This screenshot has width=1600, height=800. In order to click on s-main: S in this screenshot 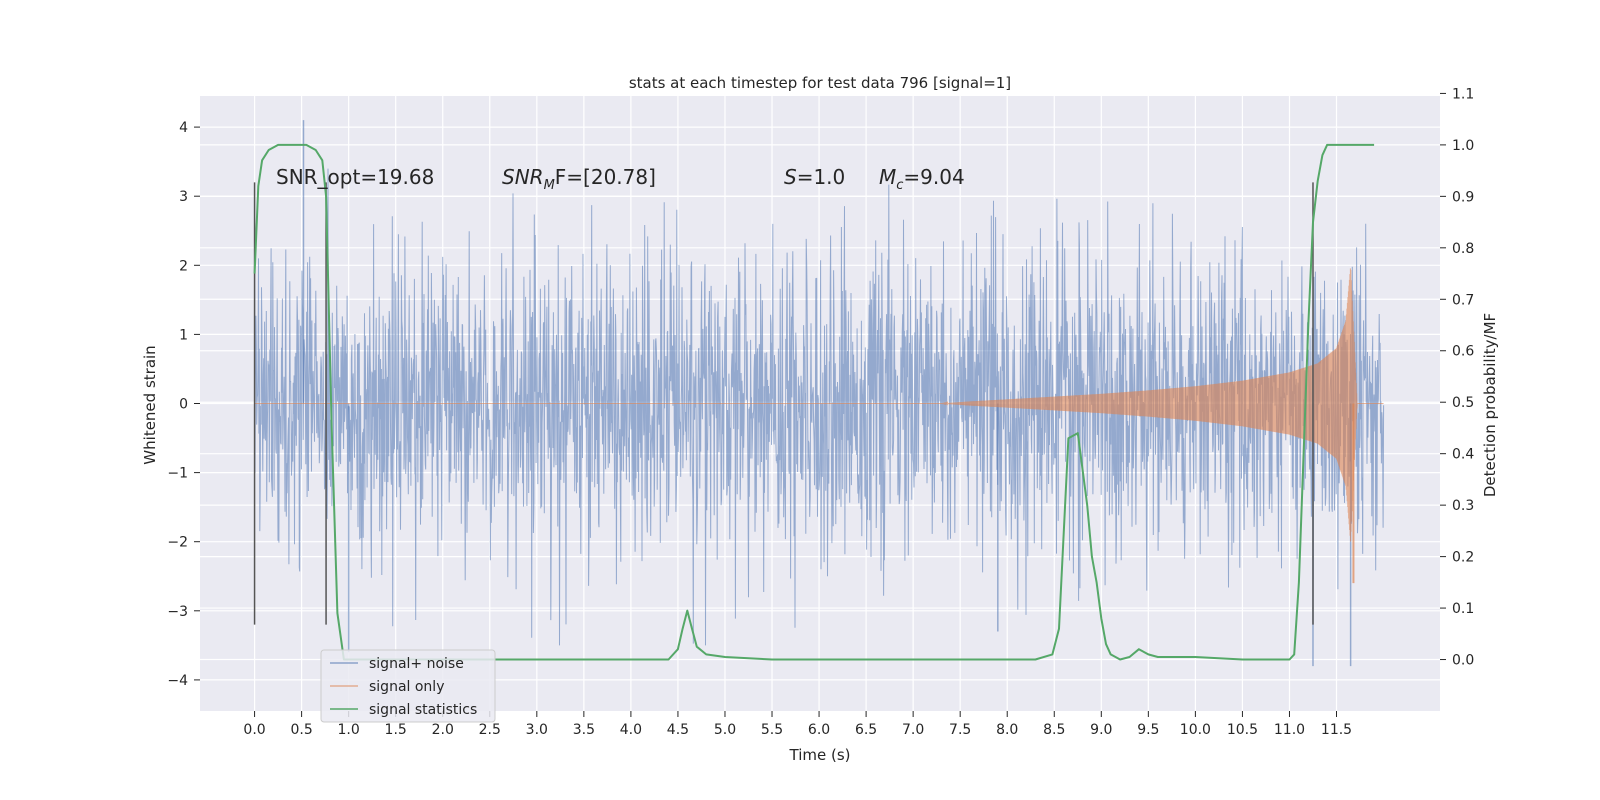, I will do `click(790, 177)`.